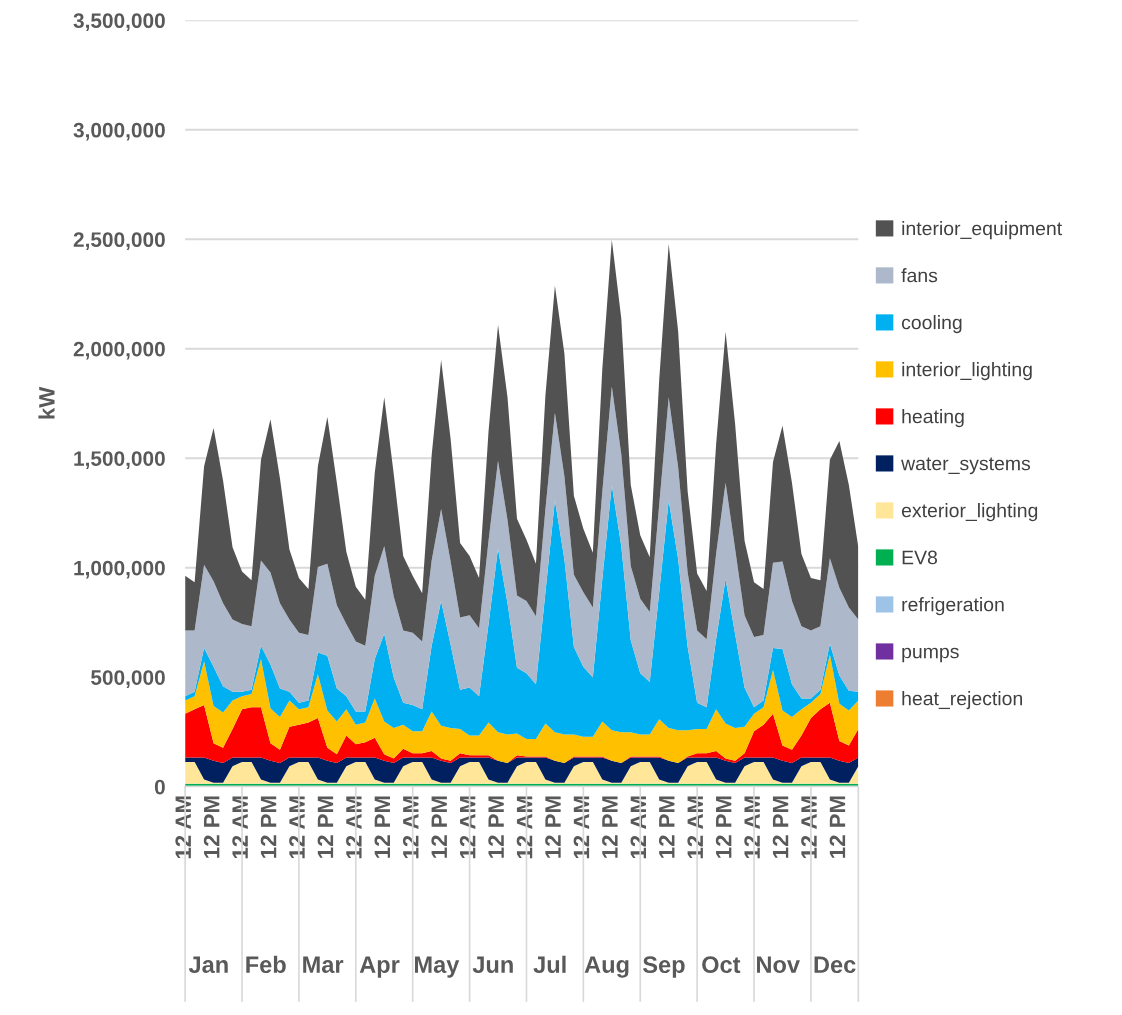  What do you see at coordinates (208, 965) in the screenshot?
I see `text: Jan` at bounding box center [208, 965].